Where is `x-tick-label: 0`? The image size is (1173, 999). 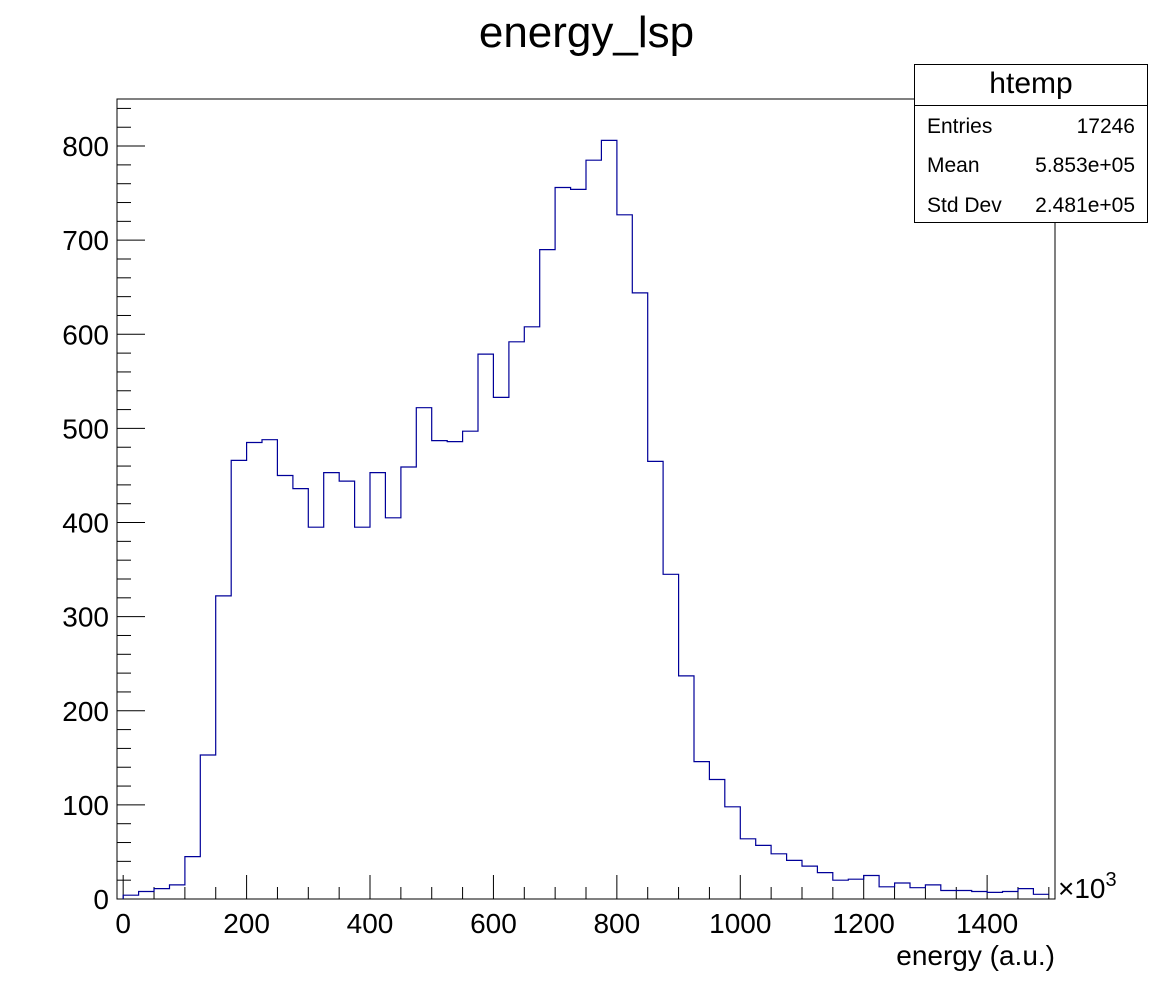 x-tick-label: 0 is located at coordinates (123, 923).